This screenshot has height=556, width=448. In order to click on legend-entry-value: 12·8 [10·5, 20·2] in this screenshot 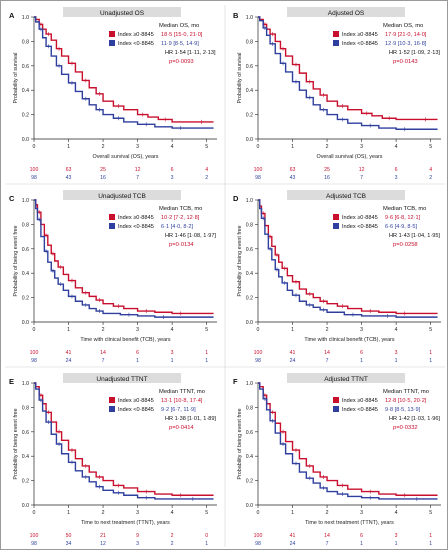, I will do `click(406, 401)`.